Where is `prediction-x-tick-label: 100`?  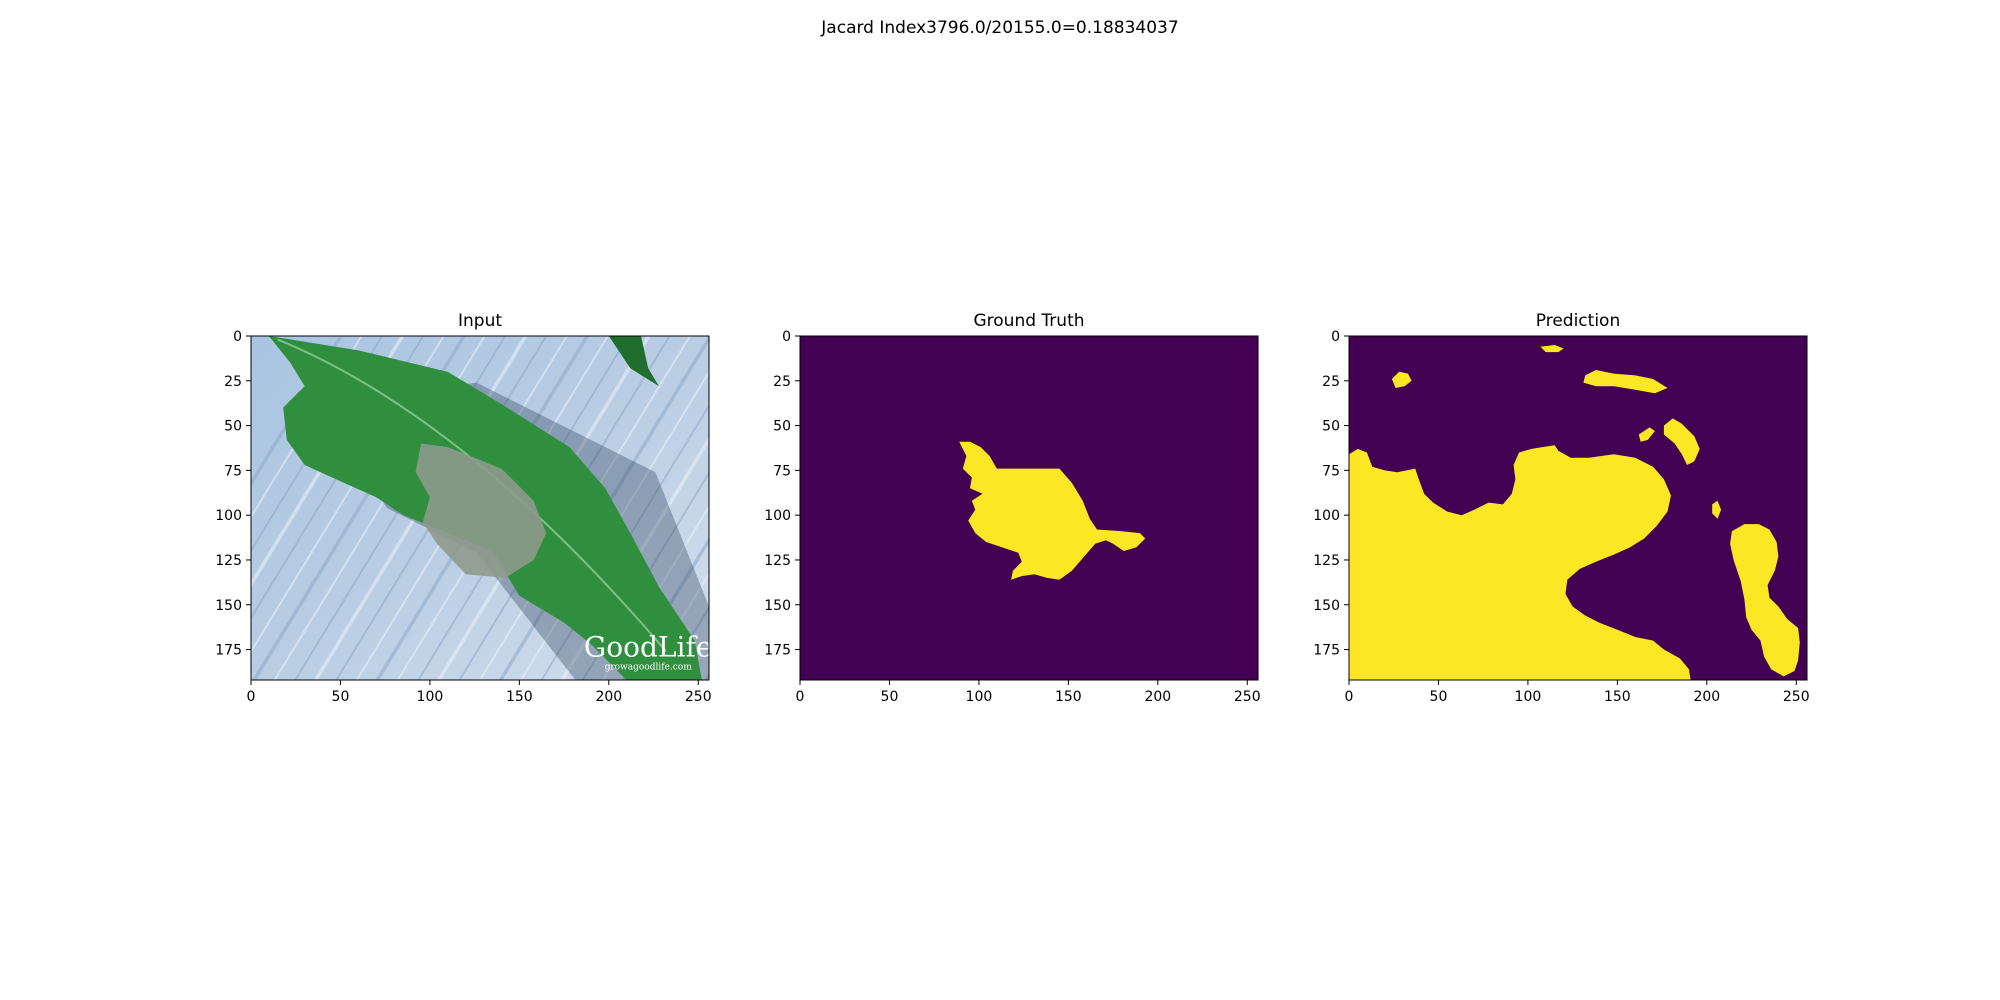
prediction-x-tick-label: 100 is located at coordinates (1528, 697).